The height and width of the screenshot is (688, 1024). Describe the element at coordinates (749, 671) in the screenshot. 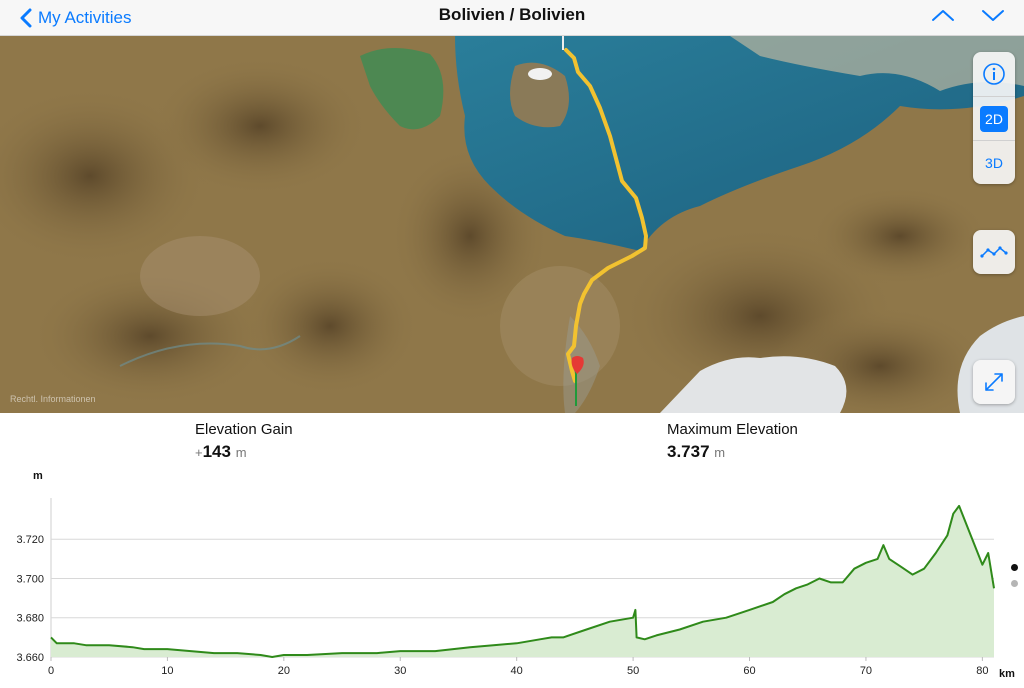

I see `x-tick-label: 60` at that location.